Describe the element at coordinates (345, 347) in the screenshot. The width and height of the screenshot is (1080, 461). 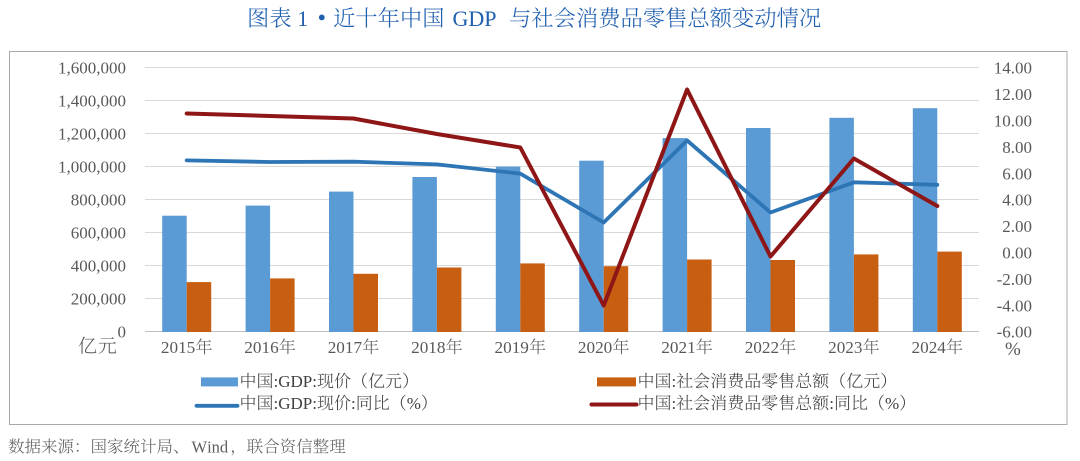
I see `svg-text: 2017` at that location.